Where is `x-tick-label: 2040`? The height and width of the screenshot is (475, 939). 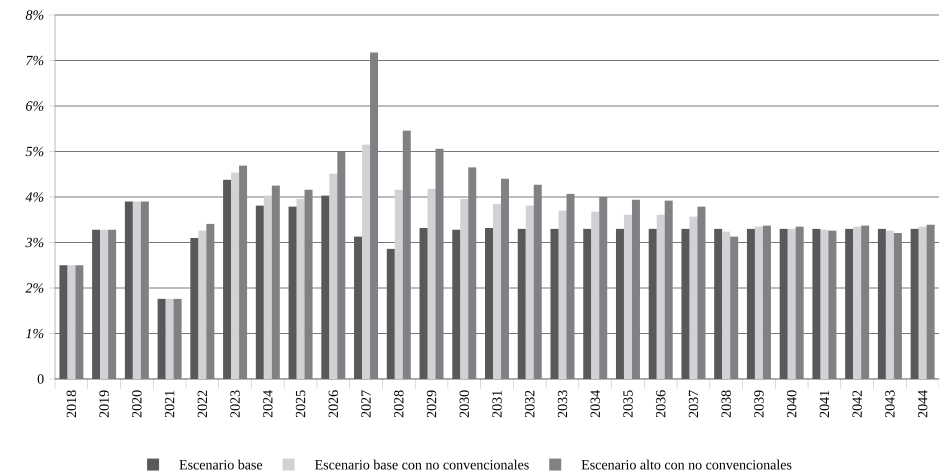
x-tick-label: 2040 is located at coordinates (791, 404).